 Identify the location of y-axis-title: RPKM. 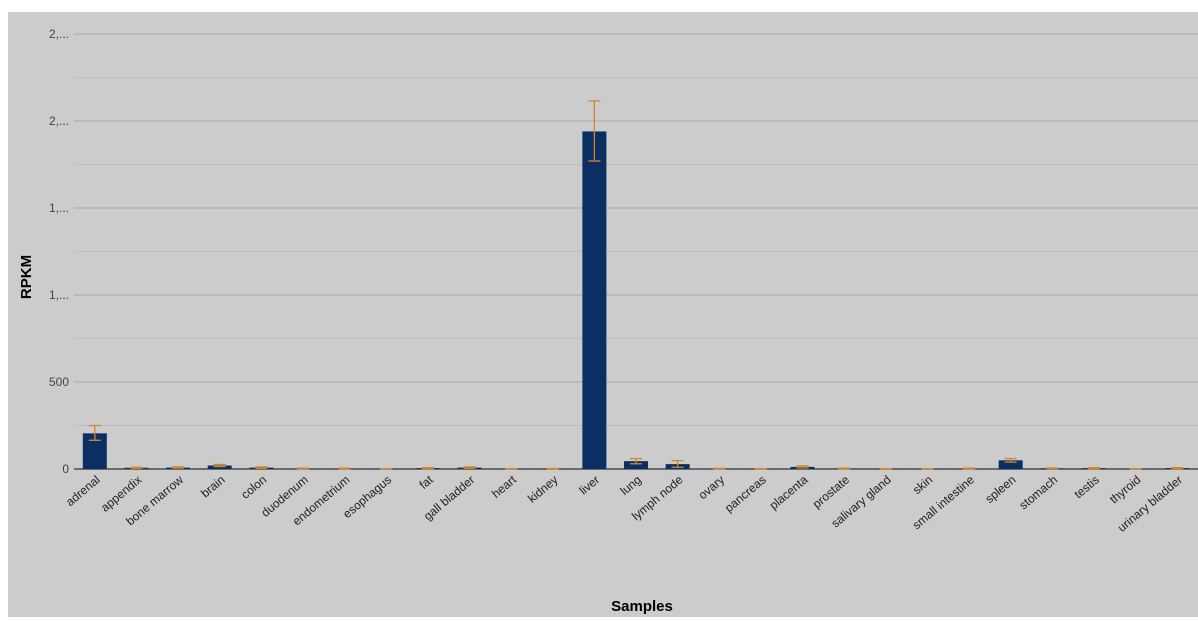
(26, 277).